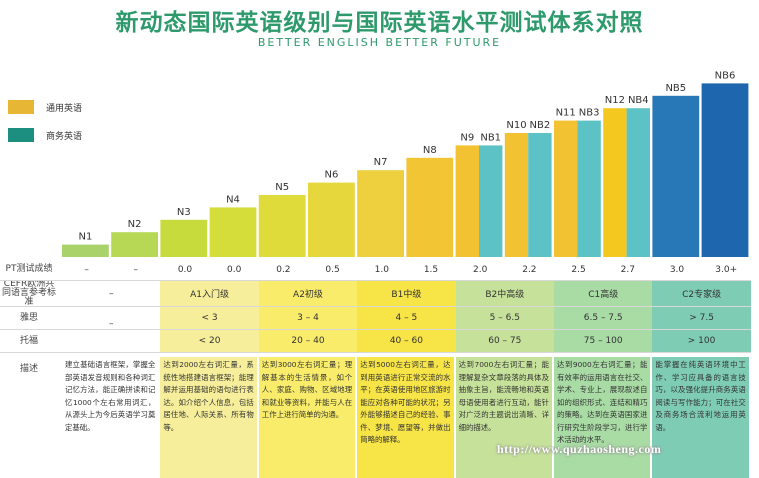 The width and height of the screenshot is (759, 478). Describe the element at coordinates (209, 341) in the screenshot. I see `toefl-cell: < 20` at that location.